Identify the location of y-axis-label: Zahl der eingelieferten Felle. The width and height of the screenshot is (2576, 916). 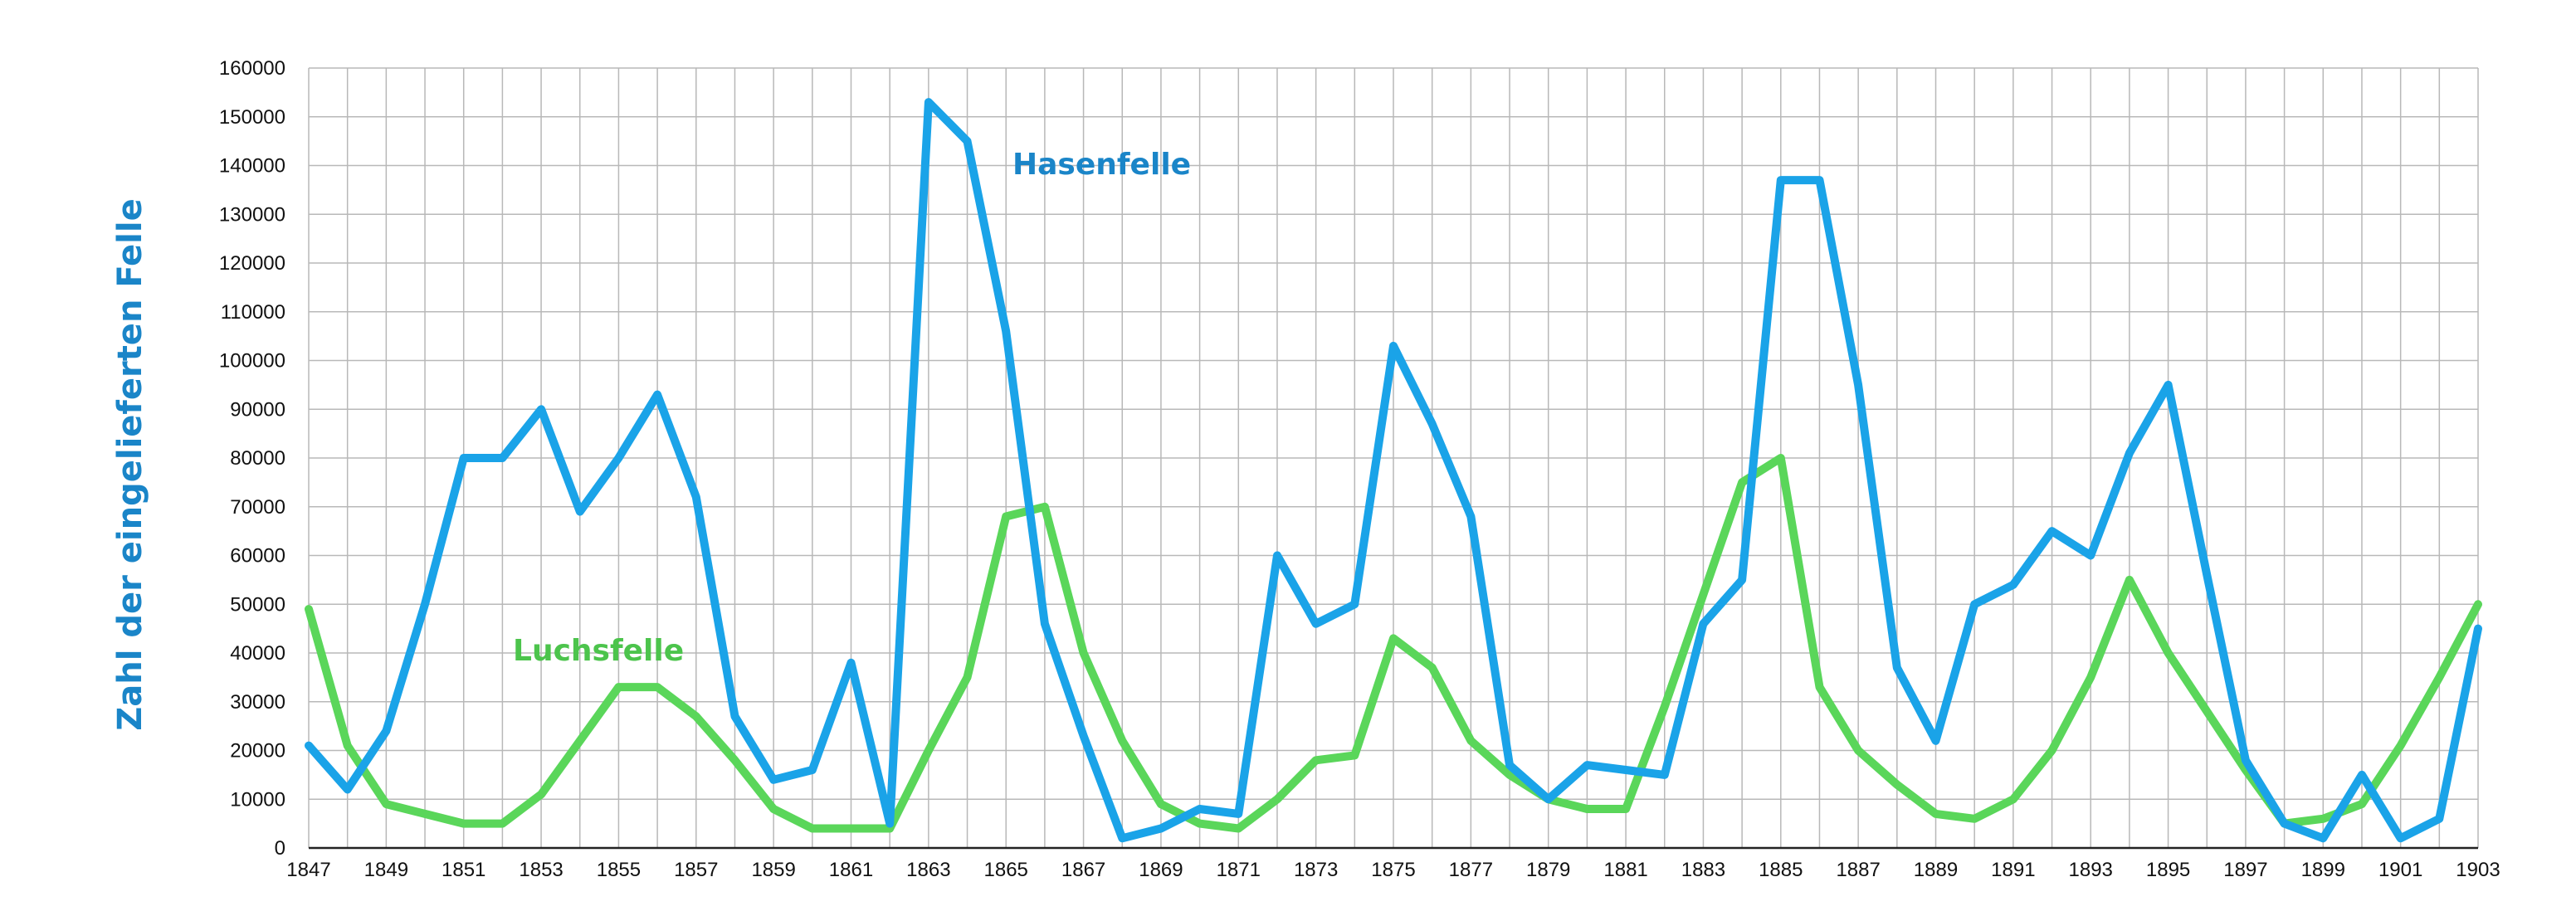
(130, 464).